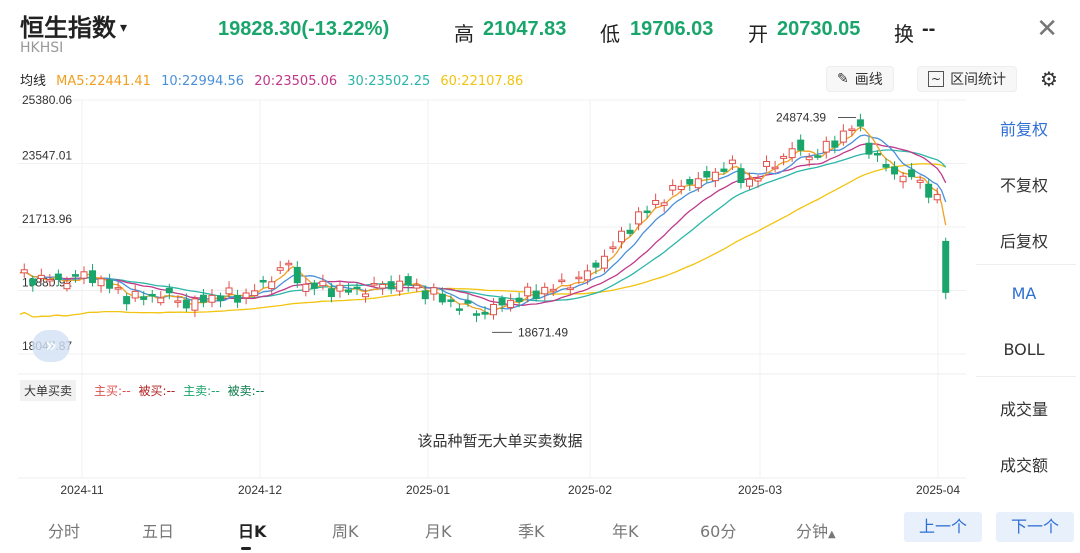 This screenshot has height=553, width=1080. What do you see at coordinates (112, 391) in the screenshot?
I see `main-buy: 主买:--` at bounding box center [112, 391].